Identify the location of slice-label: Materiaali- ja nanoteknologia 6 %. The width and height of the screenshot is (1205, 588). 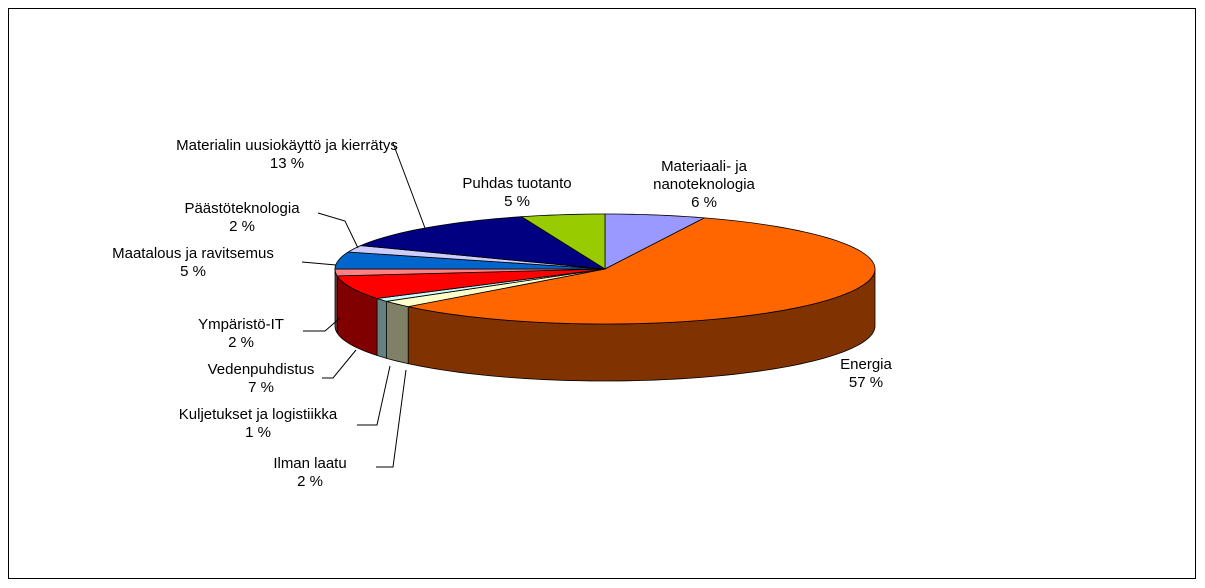
(704, 185).